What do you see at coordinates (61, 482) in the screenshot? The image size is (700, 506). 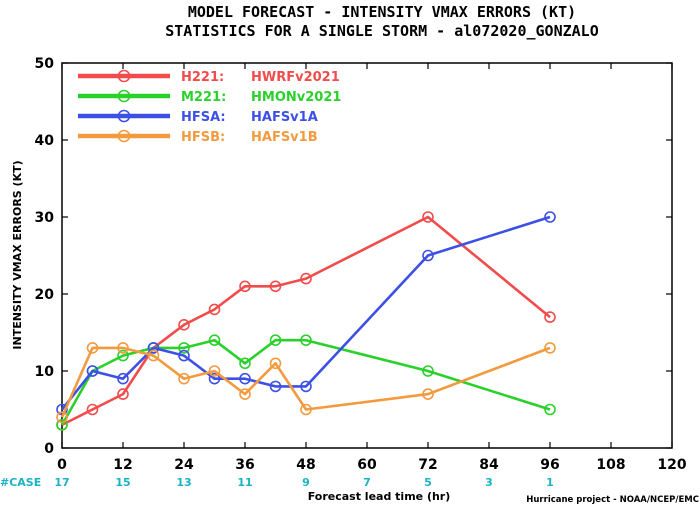 I see `case-count: 17` at bounding box center [61, 482].